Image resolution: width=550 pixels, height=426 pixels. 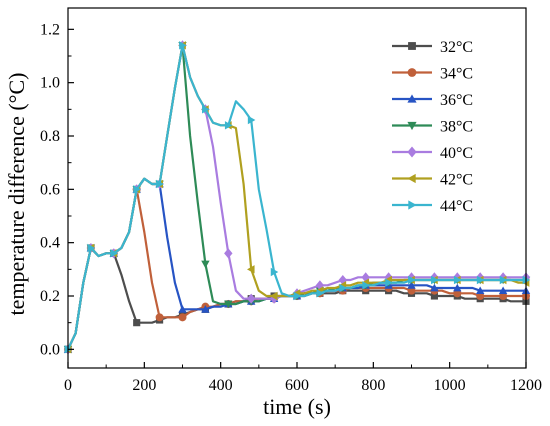 I want to click on y-tick-label: 0.0, so click(x=50, y=349).